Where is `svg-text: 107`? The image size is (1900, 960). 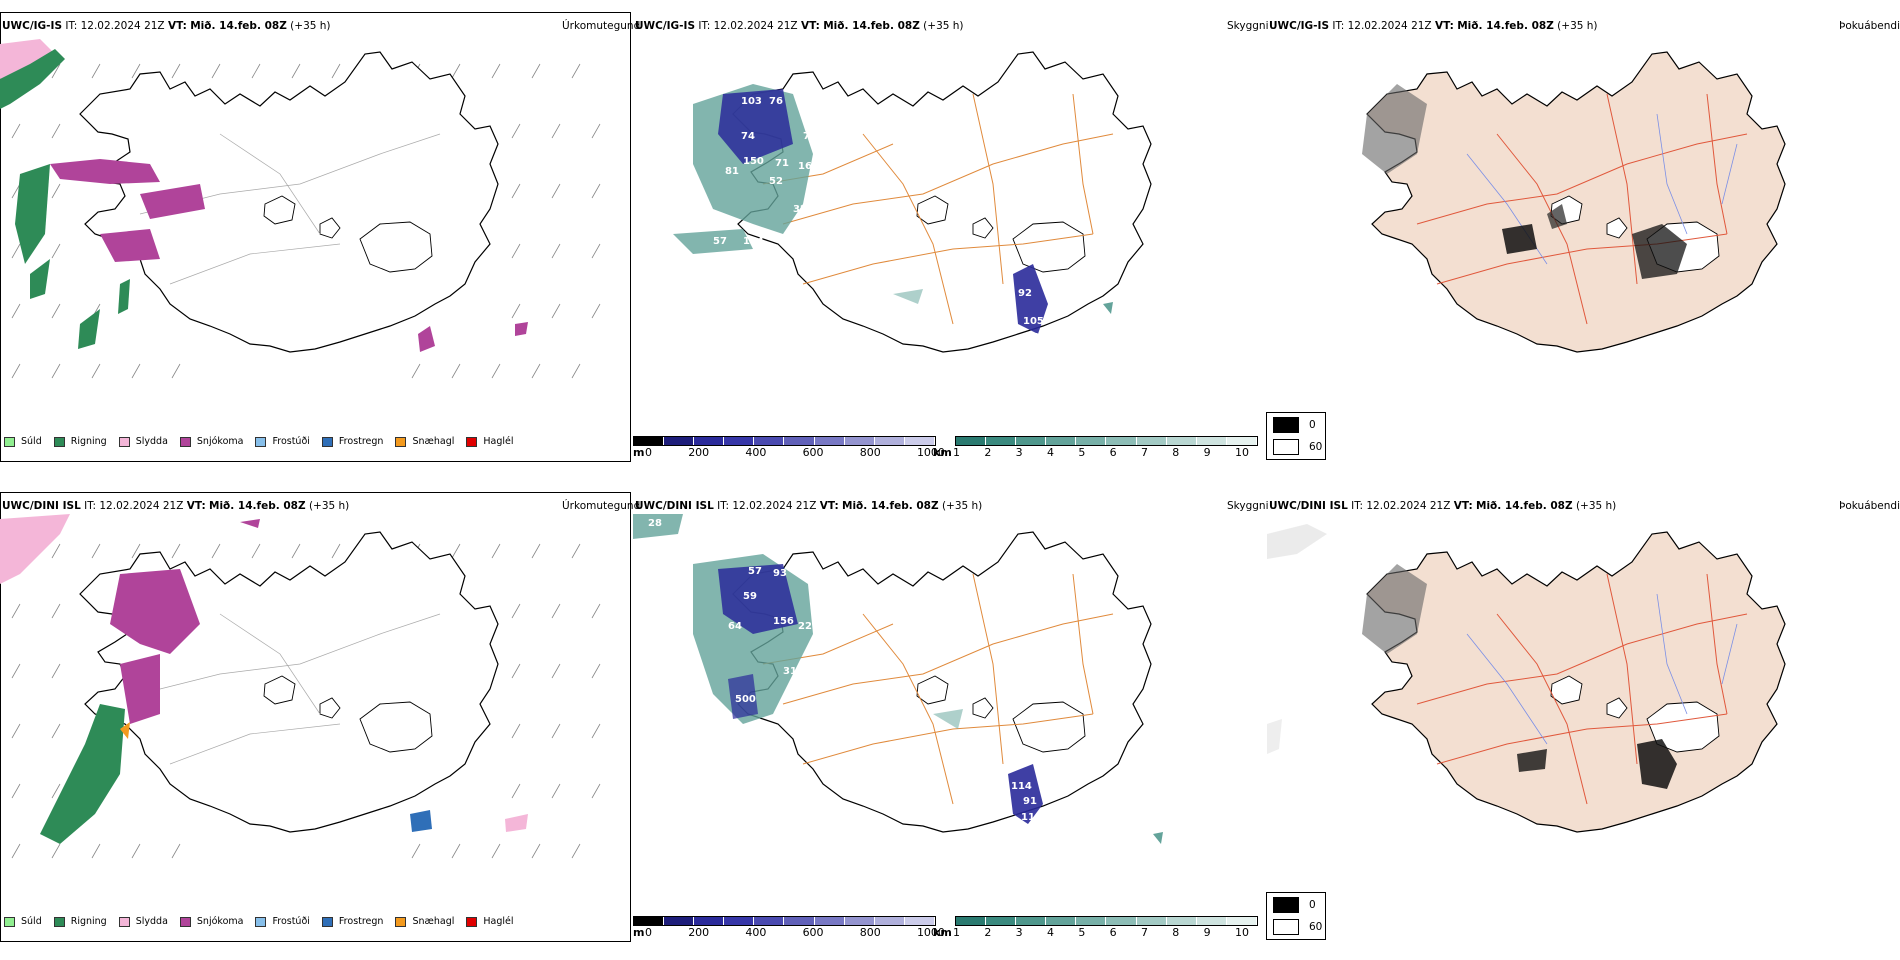
svg-text: 107 is located at coordinates (1043, 337).